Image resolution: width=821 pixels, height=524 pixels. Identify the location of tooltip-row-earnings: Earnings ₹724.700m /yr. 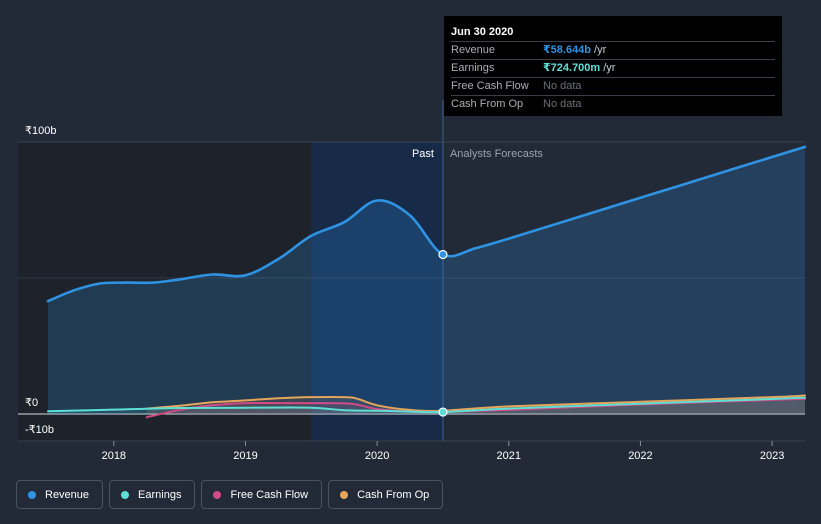
(613, 68).